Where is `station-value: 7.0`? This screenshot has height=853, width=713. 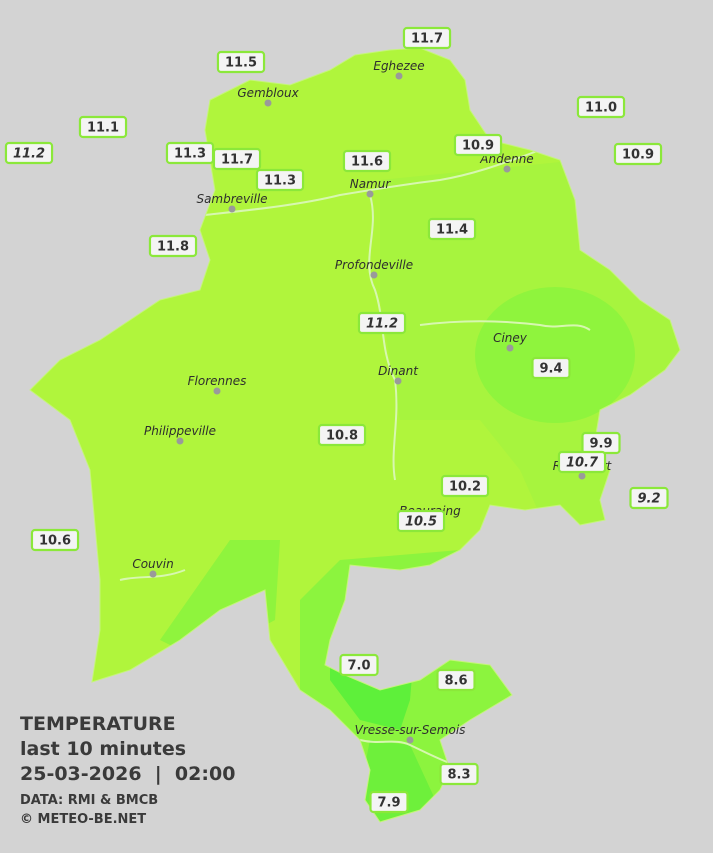 station-value: 7.0 is located at coordinates (358, 666).